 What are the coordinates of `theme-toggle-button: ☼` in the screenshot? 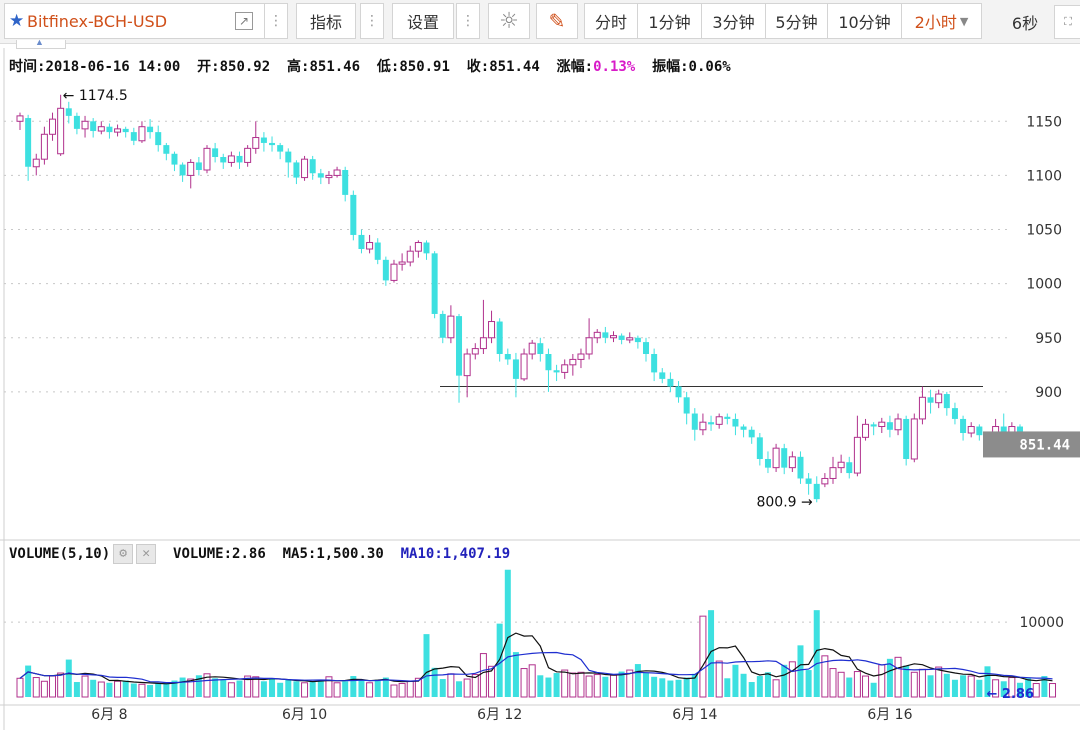 It's located at (509, 21).